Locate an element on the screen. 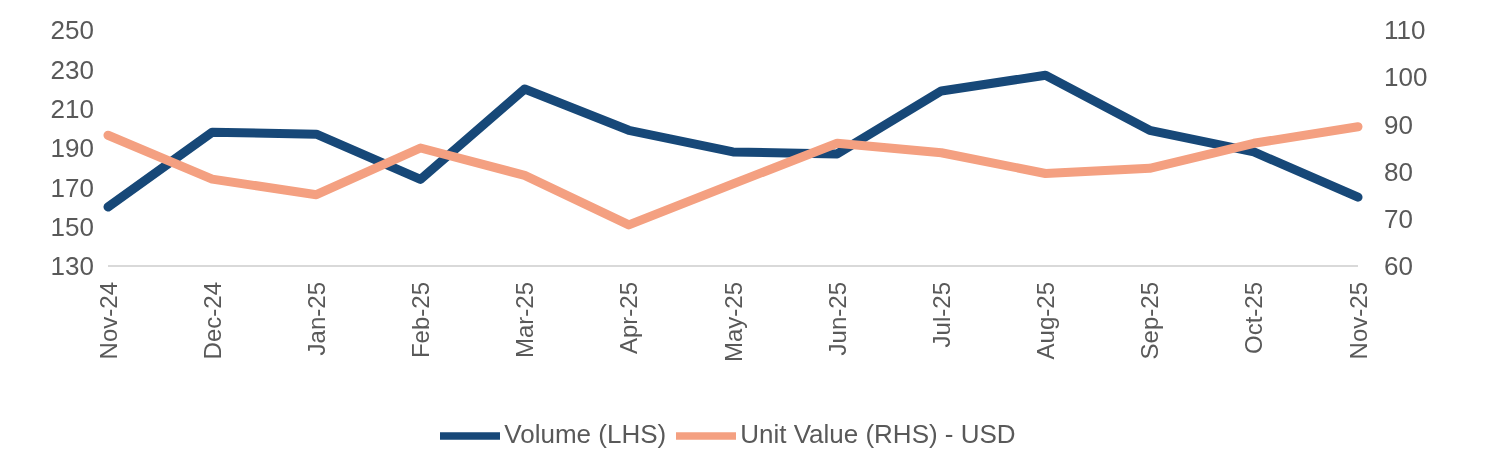  y2-tick-label: 90 is located at coordinates (1398, 124).